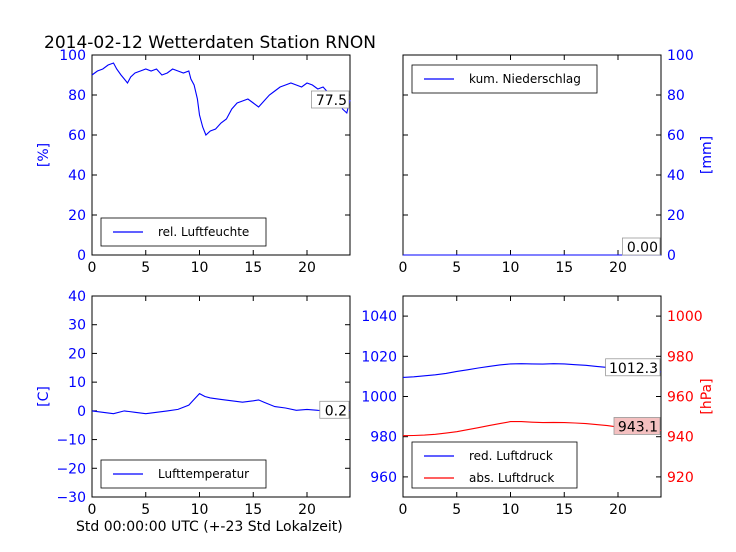 The height and width of the screenshot is (552, 736). I want to click on value-label-4-1: 1012.3, so click(633, 369).